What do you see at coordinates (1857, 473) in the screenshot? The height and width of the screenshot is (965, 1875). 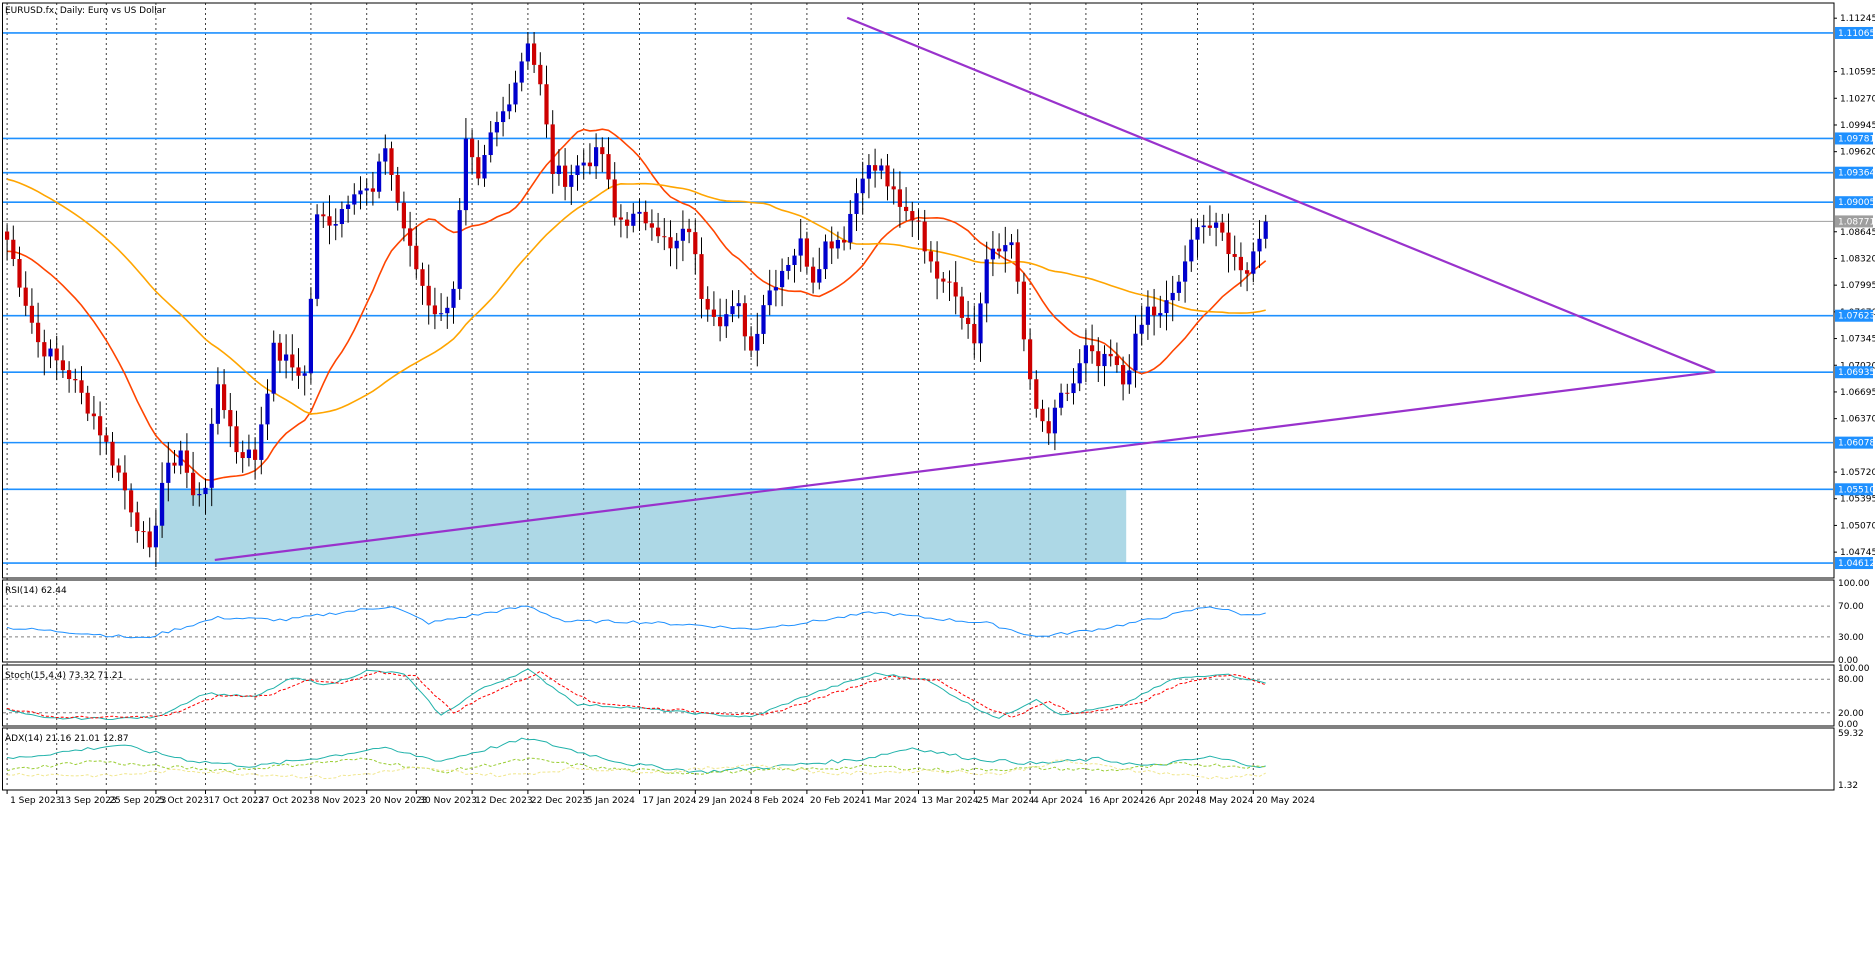 I see `price-tick-label: 1.05720` at bounding box center [1857, 473].